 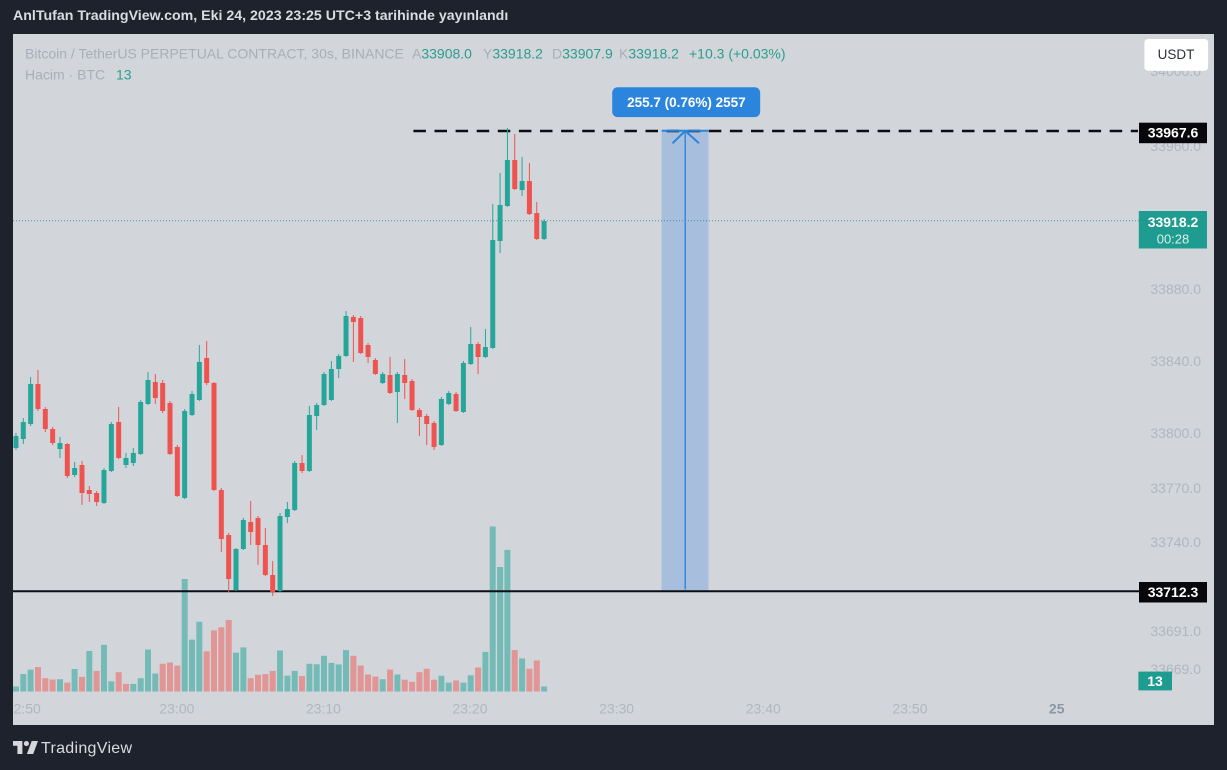 What do you see at coordinates (1175, 433) in the screenshot?
I see `svg-text: 33800.0` at bounding box center [1175, 433].